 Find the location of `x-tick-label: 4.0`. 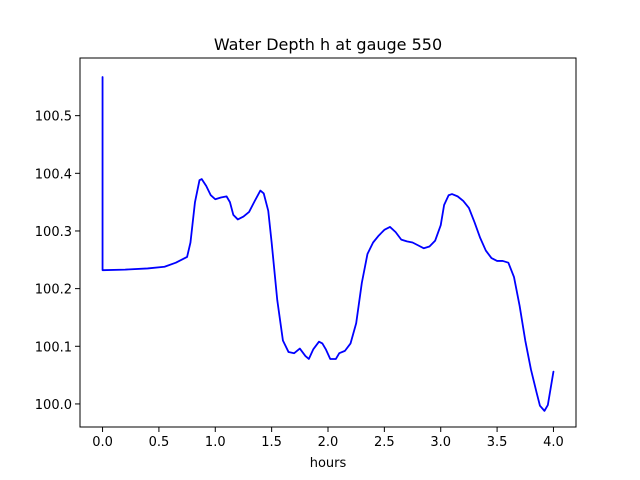

x-tick-label: 4.0 is located at coordinates (553, 442).